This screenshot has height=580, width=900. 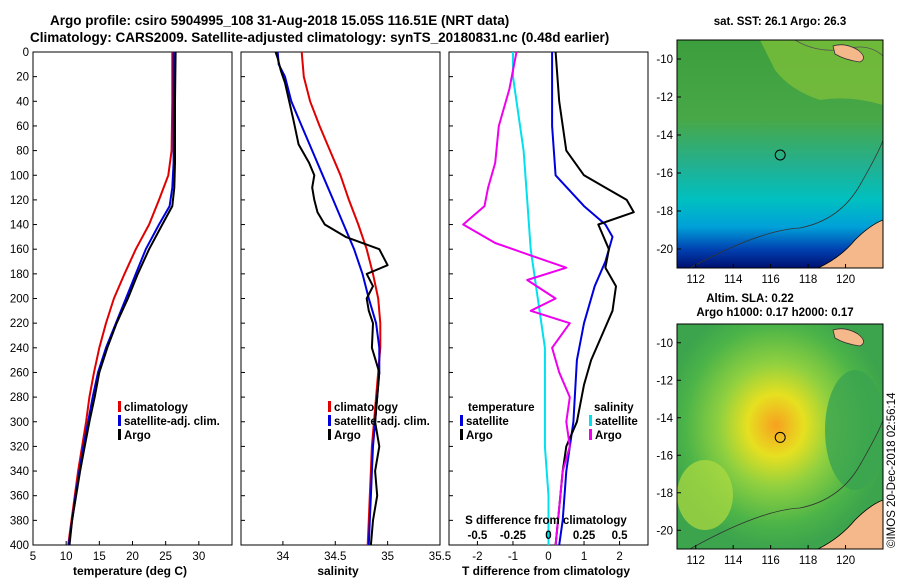 I want to click on temperature-series, so click(x=122, y=298).